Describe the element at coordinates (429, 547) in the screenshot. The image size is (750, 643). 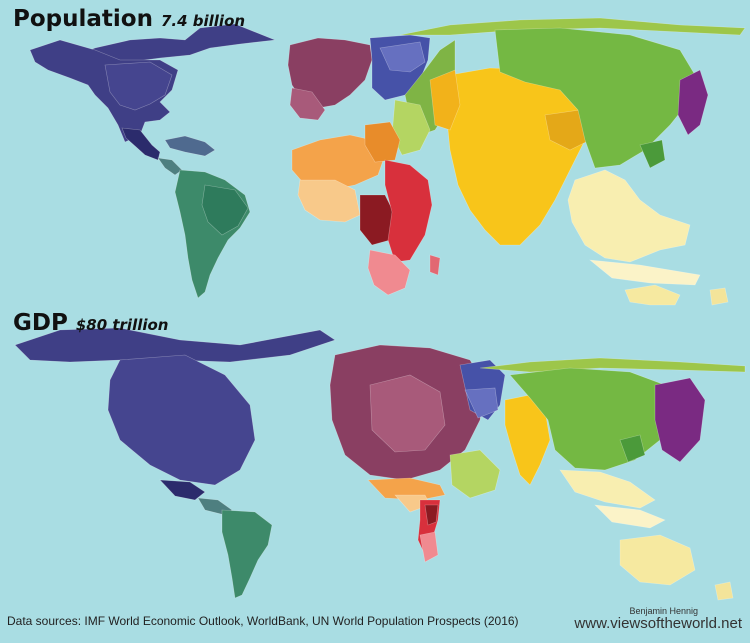
I see `gdp-southern-africa` at that location.